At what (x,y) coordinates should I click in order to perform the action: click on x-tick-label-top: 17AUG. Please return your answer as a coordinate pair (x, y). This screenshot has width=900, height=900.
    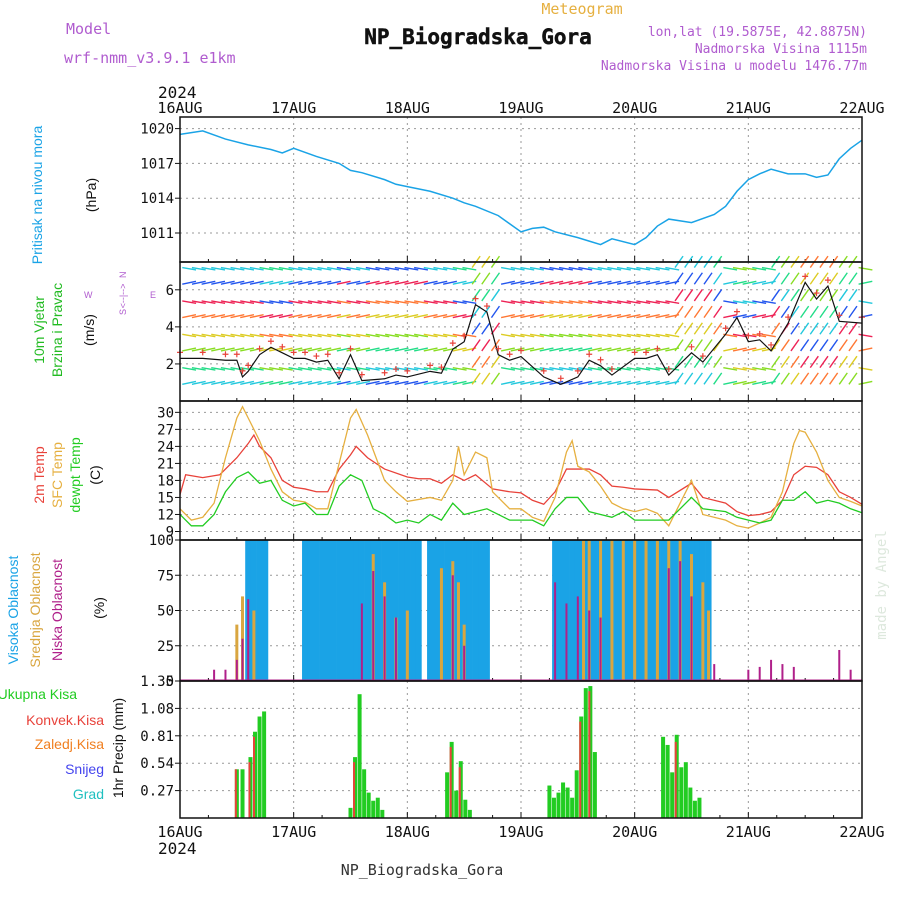
    Looking at the image, I should click on (293, 108).